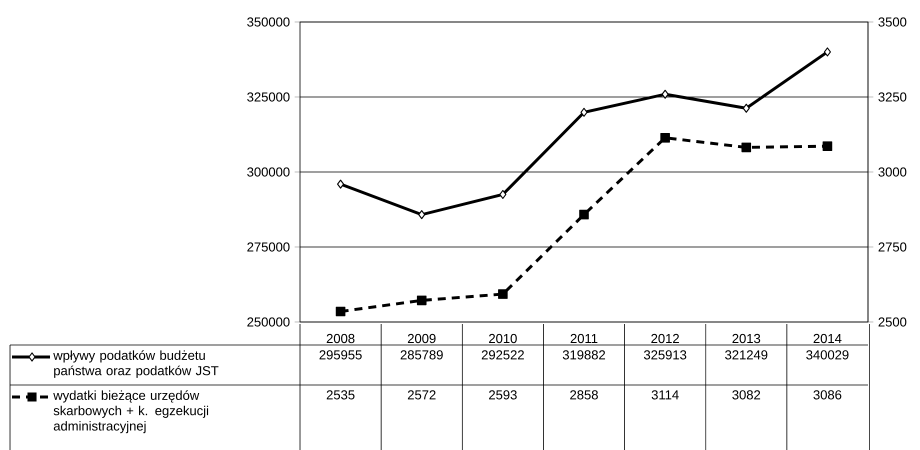 The width and height of the screenshot is (920, 450). Describe the element at coordinates (584, 355) in the screenshot. I see `data-label: 319882` at that location.